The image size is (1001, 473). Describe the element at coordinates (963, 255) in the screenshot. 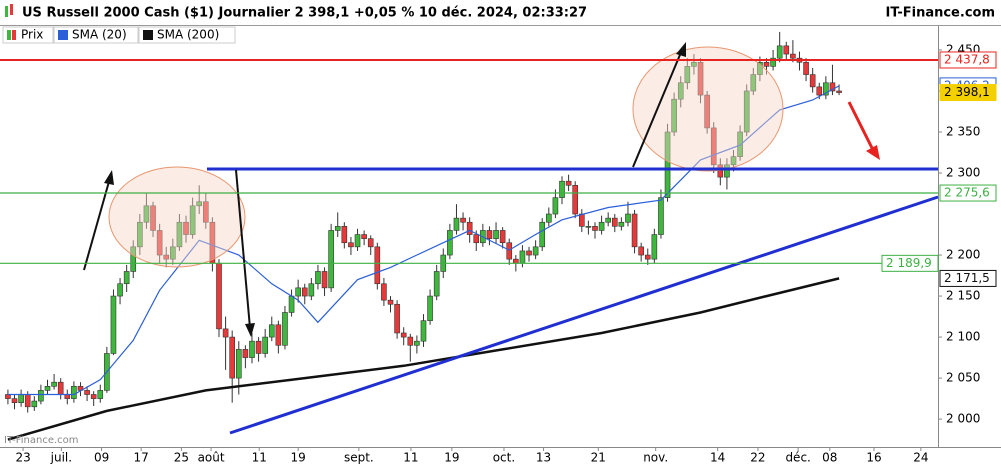

I see `y-tick-label: 2 200` at that location.